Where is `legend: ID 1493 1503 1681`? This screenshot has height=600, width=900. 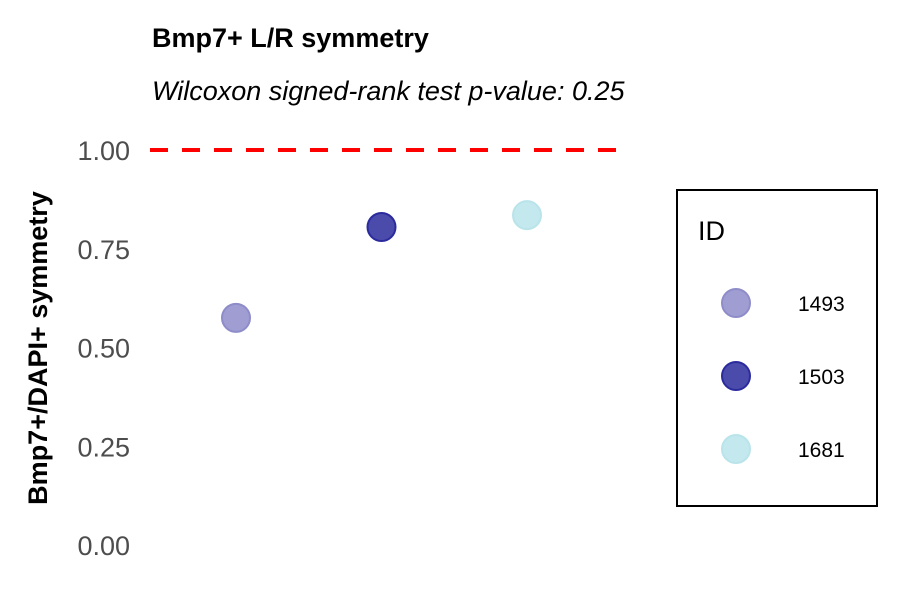
legend: ID 1493 1503 1681 is located at coordinates (777, 348).